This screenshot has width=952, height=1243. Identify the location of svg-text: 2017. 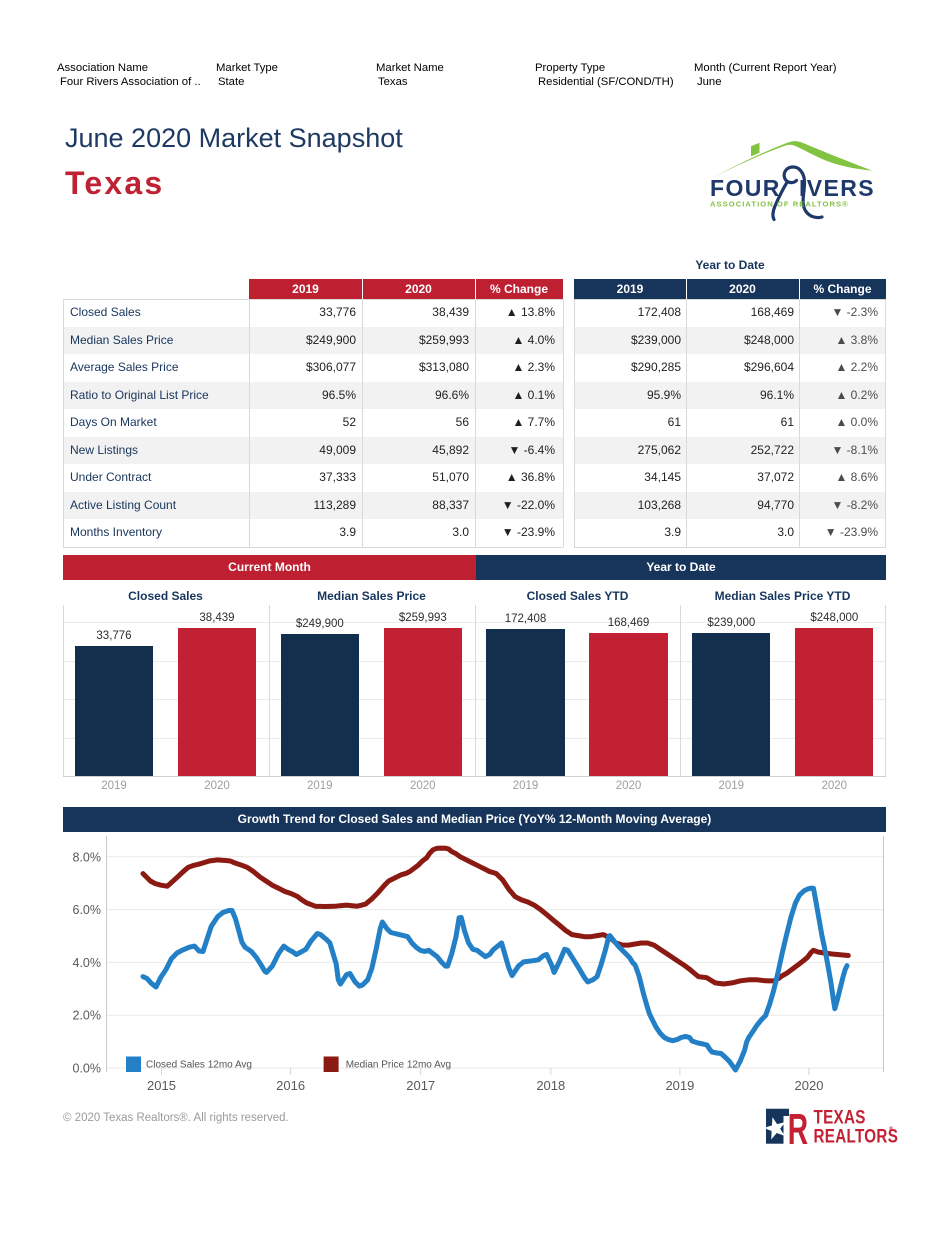
(420, 1085).